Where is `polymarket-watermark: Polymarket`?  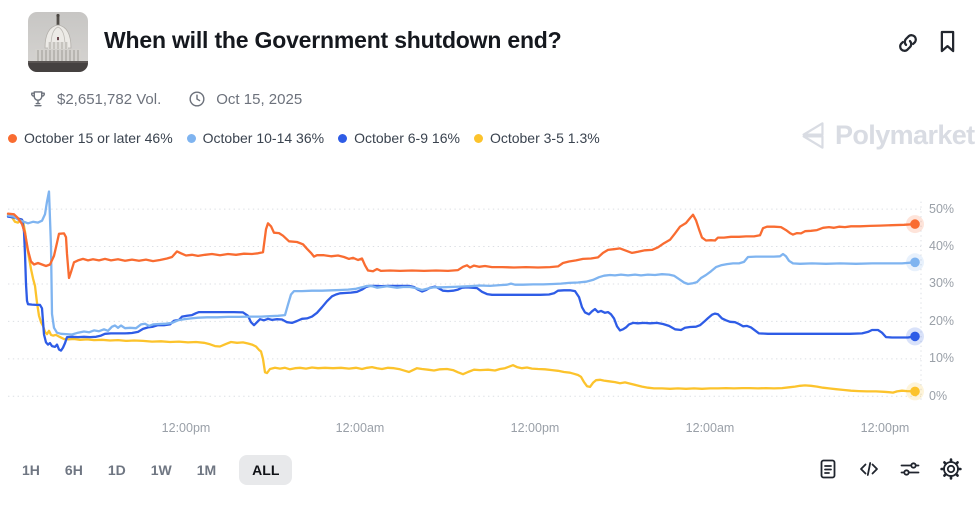 polymarket-watermark: Polymarket is located at coordinates (886, 135).